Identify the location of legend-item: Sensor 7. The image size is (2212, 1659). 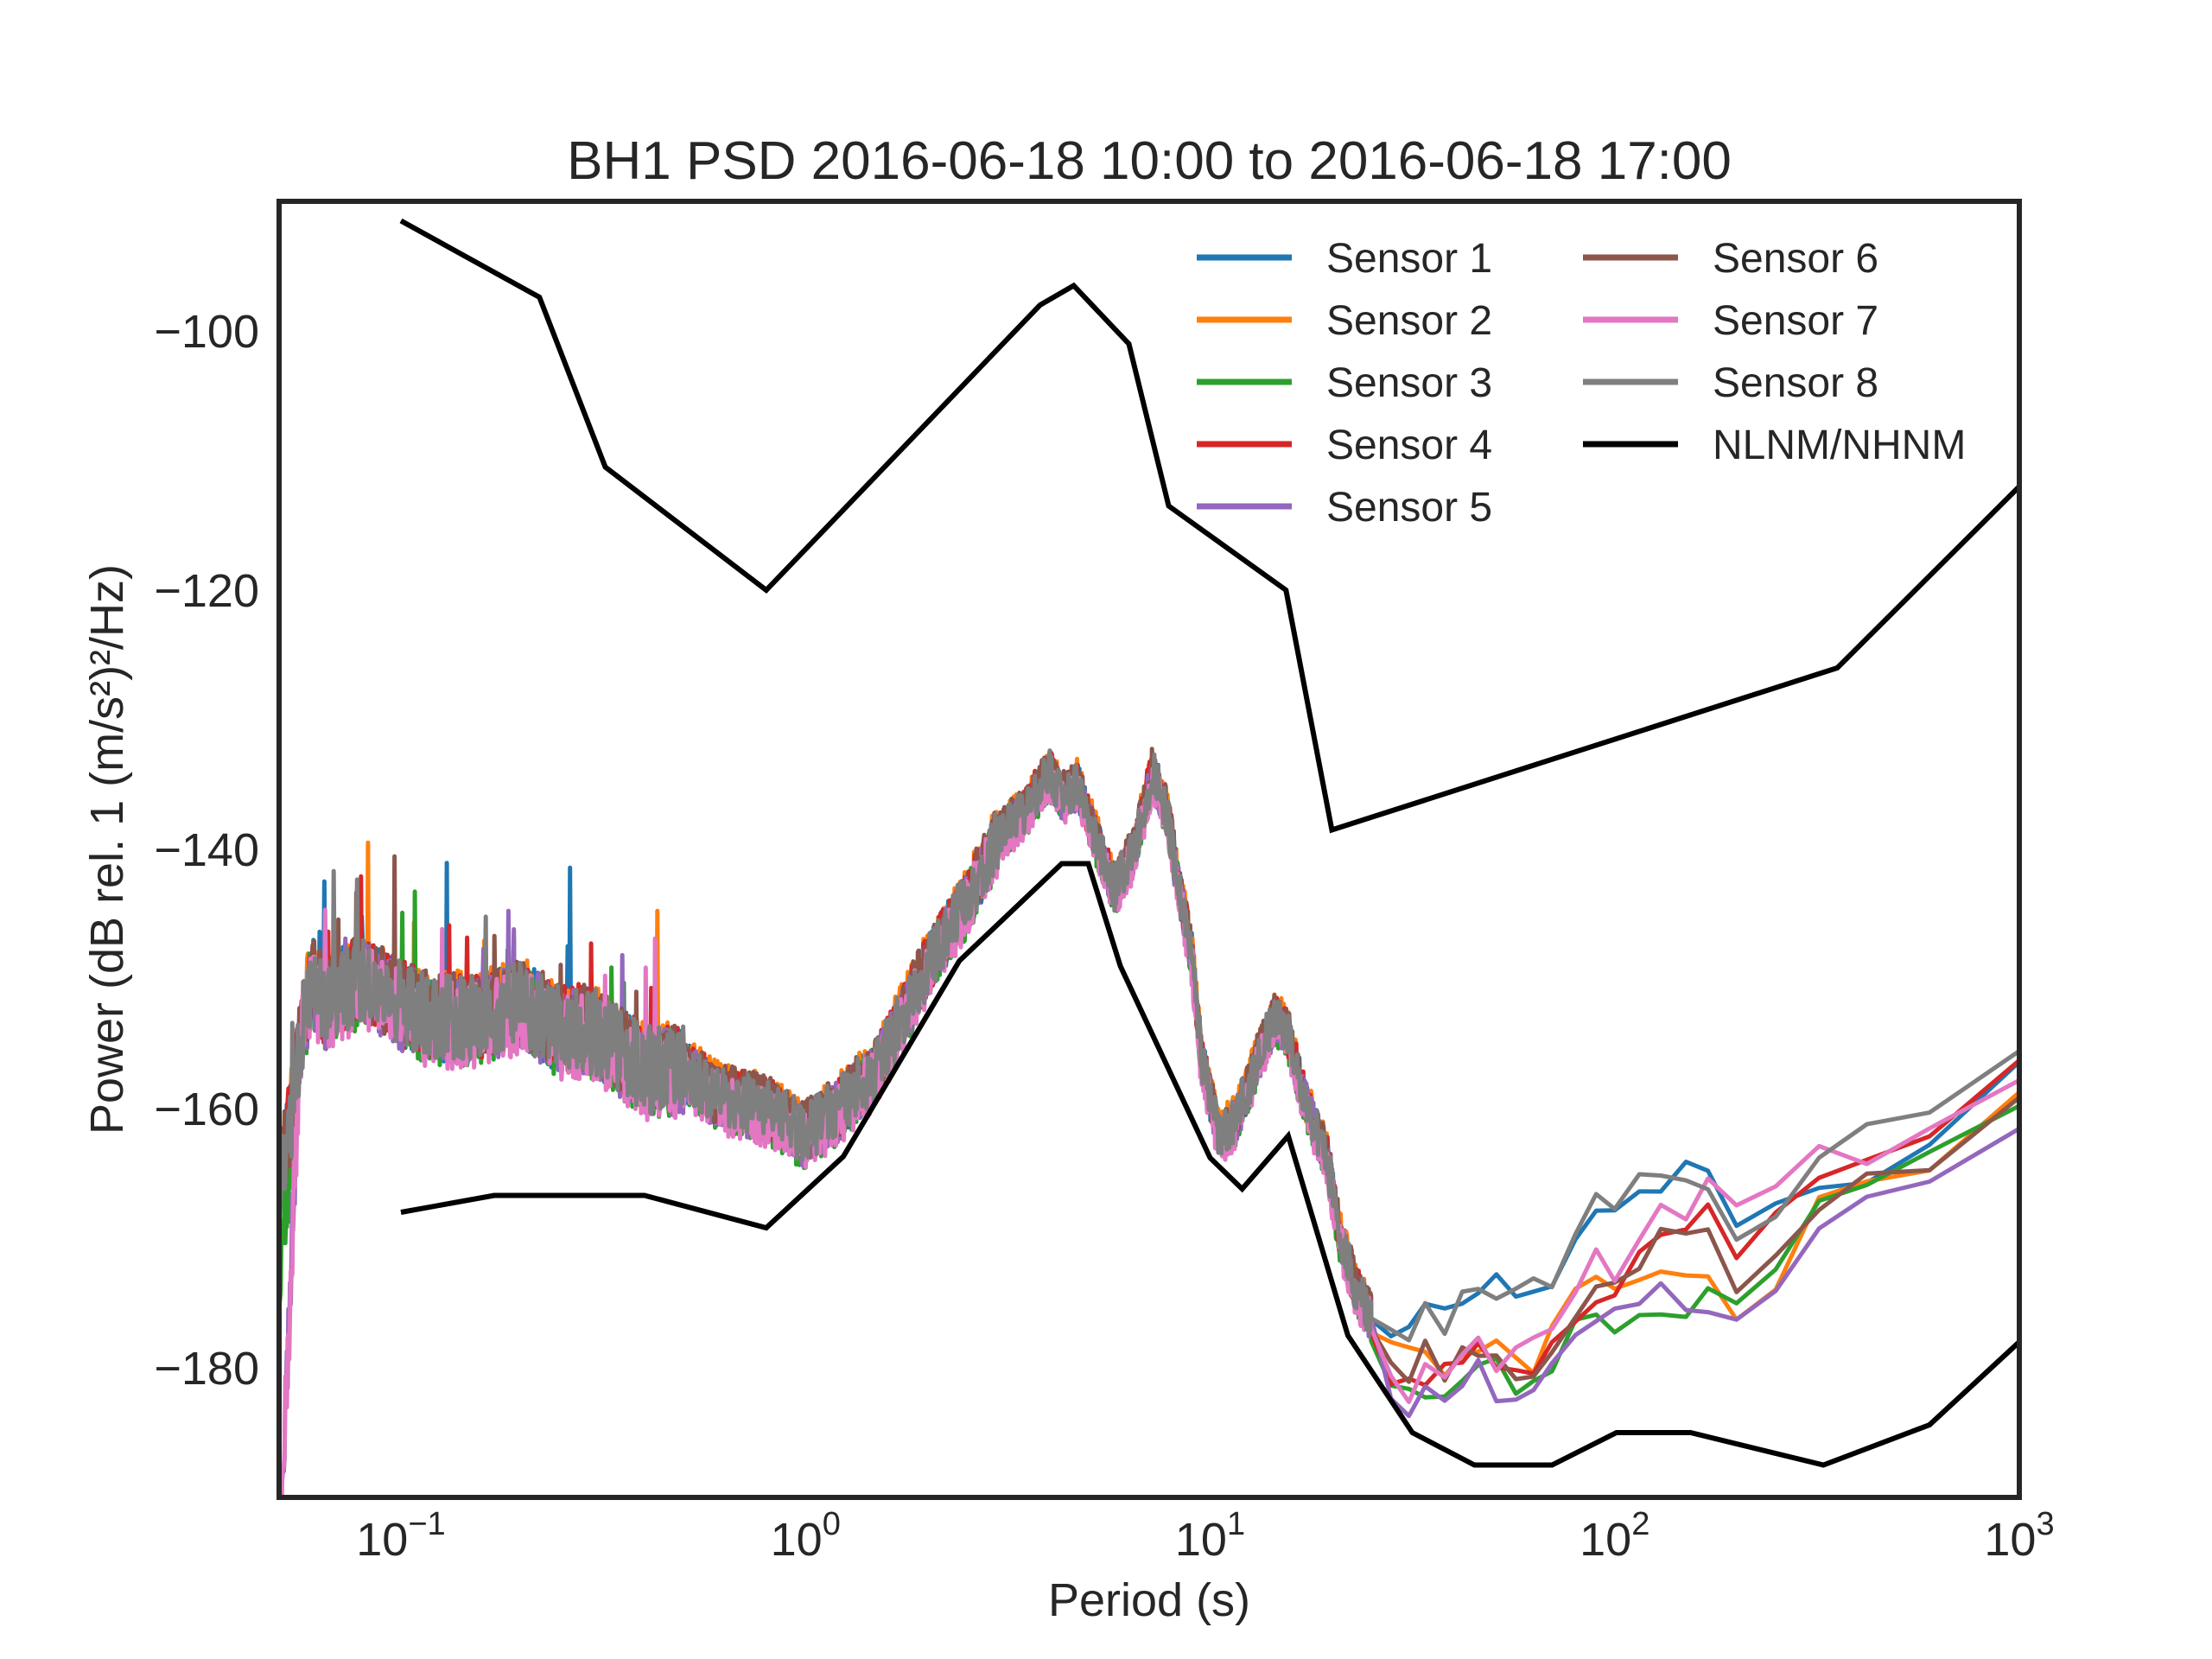
(1730, 321).